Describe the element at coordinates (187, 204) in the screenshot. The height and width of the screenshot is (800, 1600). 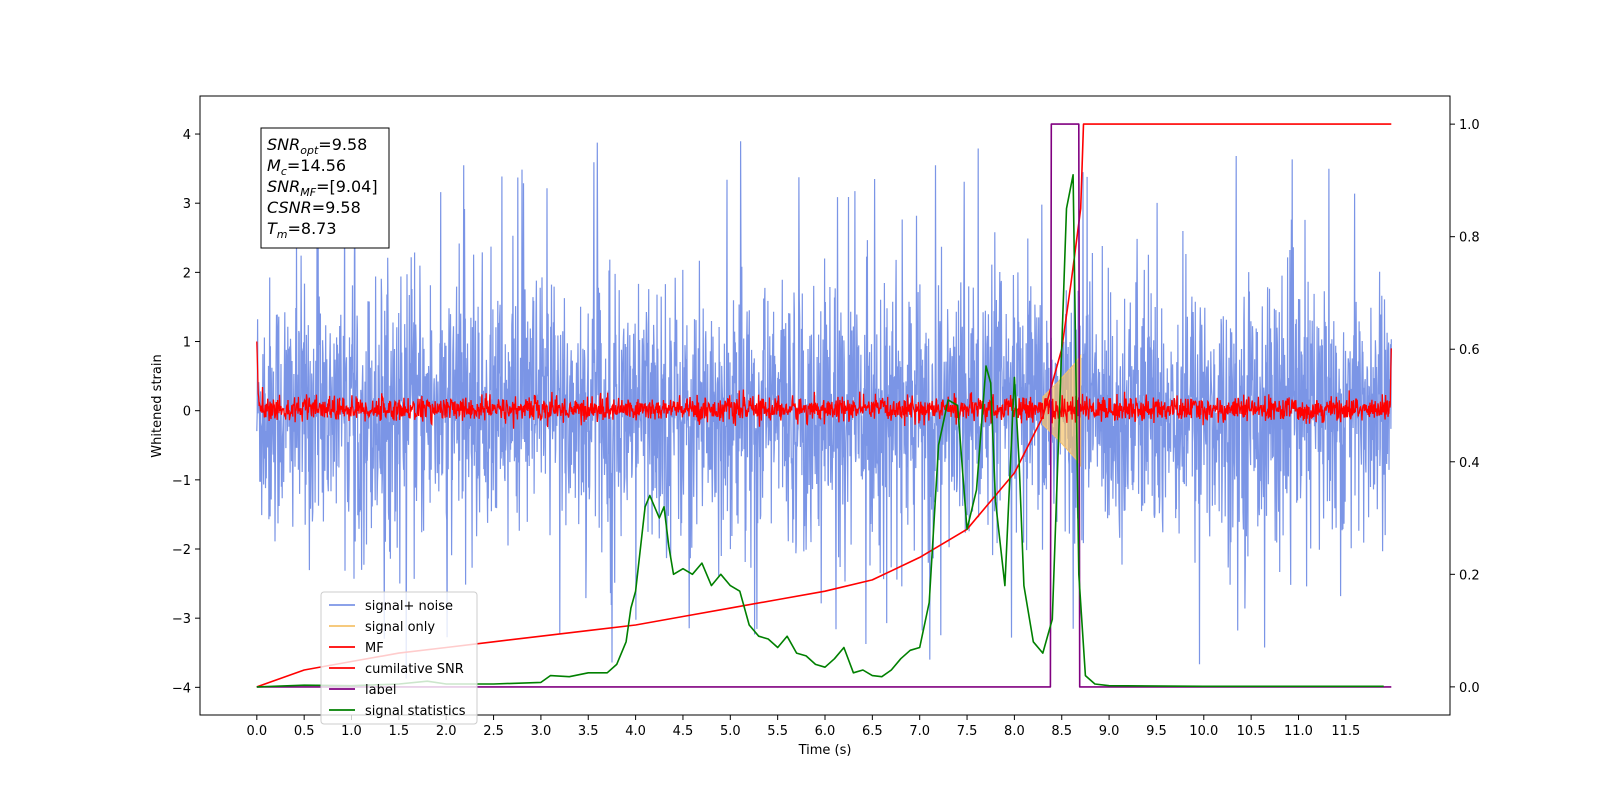
I see `y-left-tick-label: 3` at that location.